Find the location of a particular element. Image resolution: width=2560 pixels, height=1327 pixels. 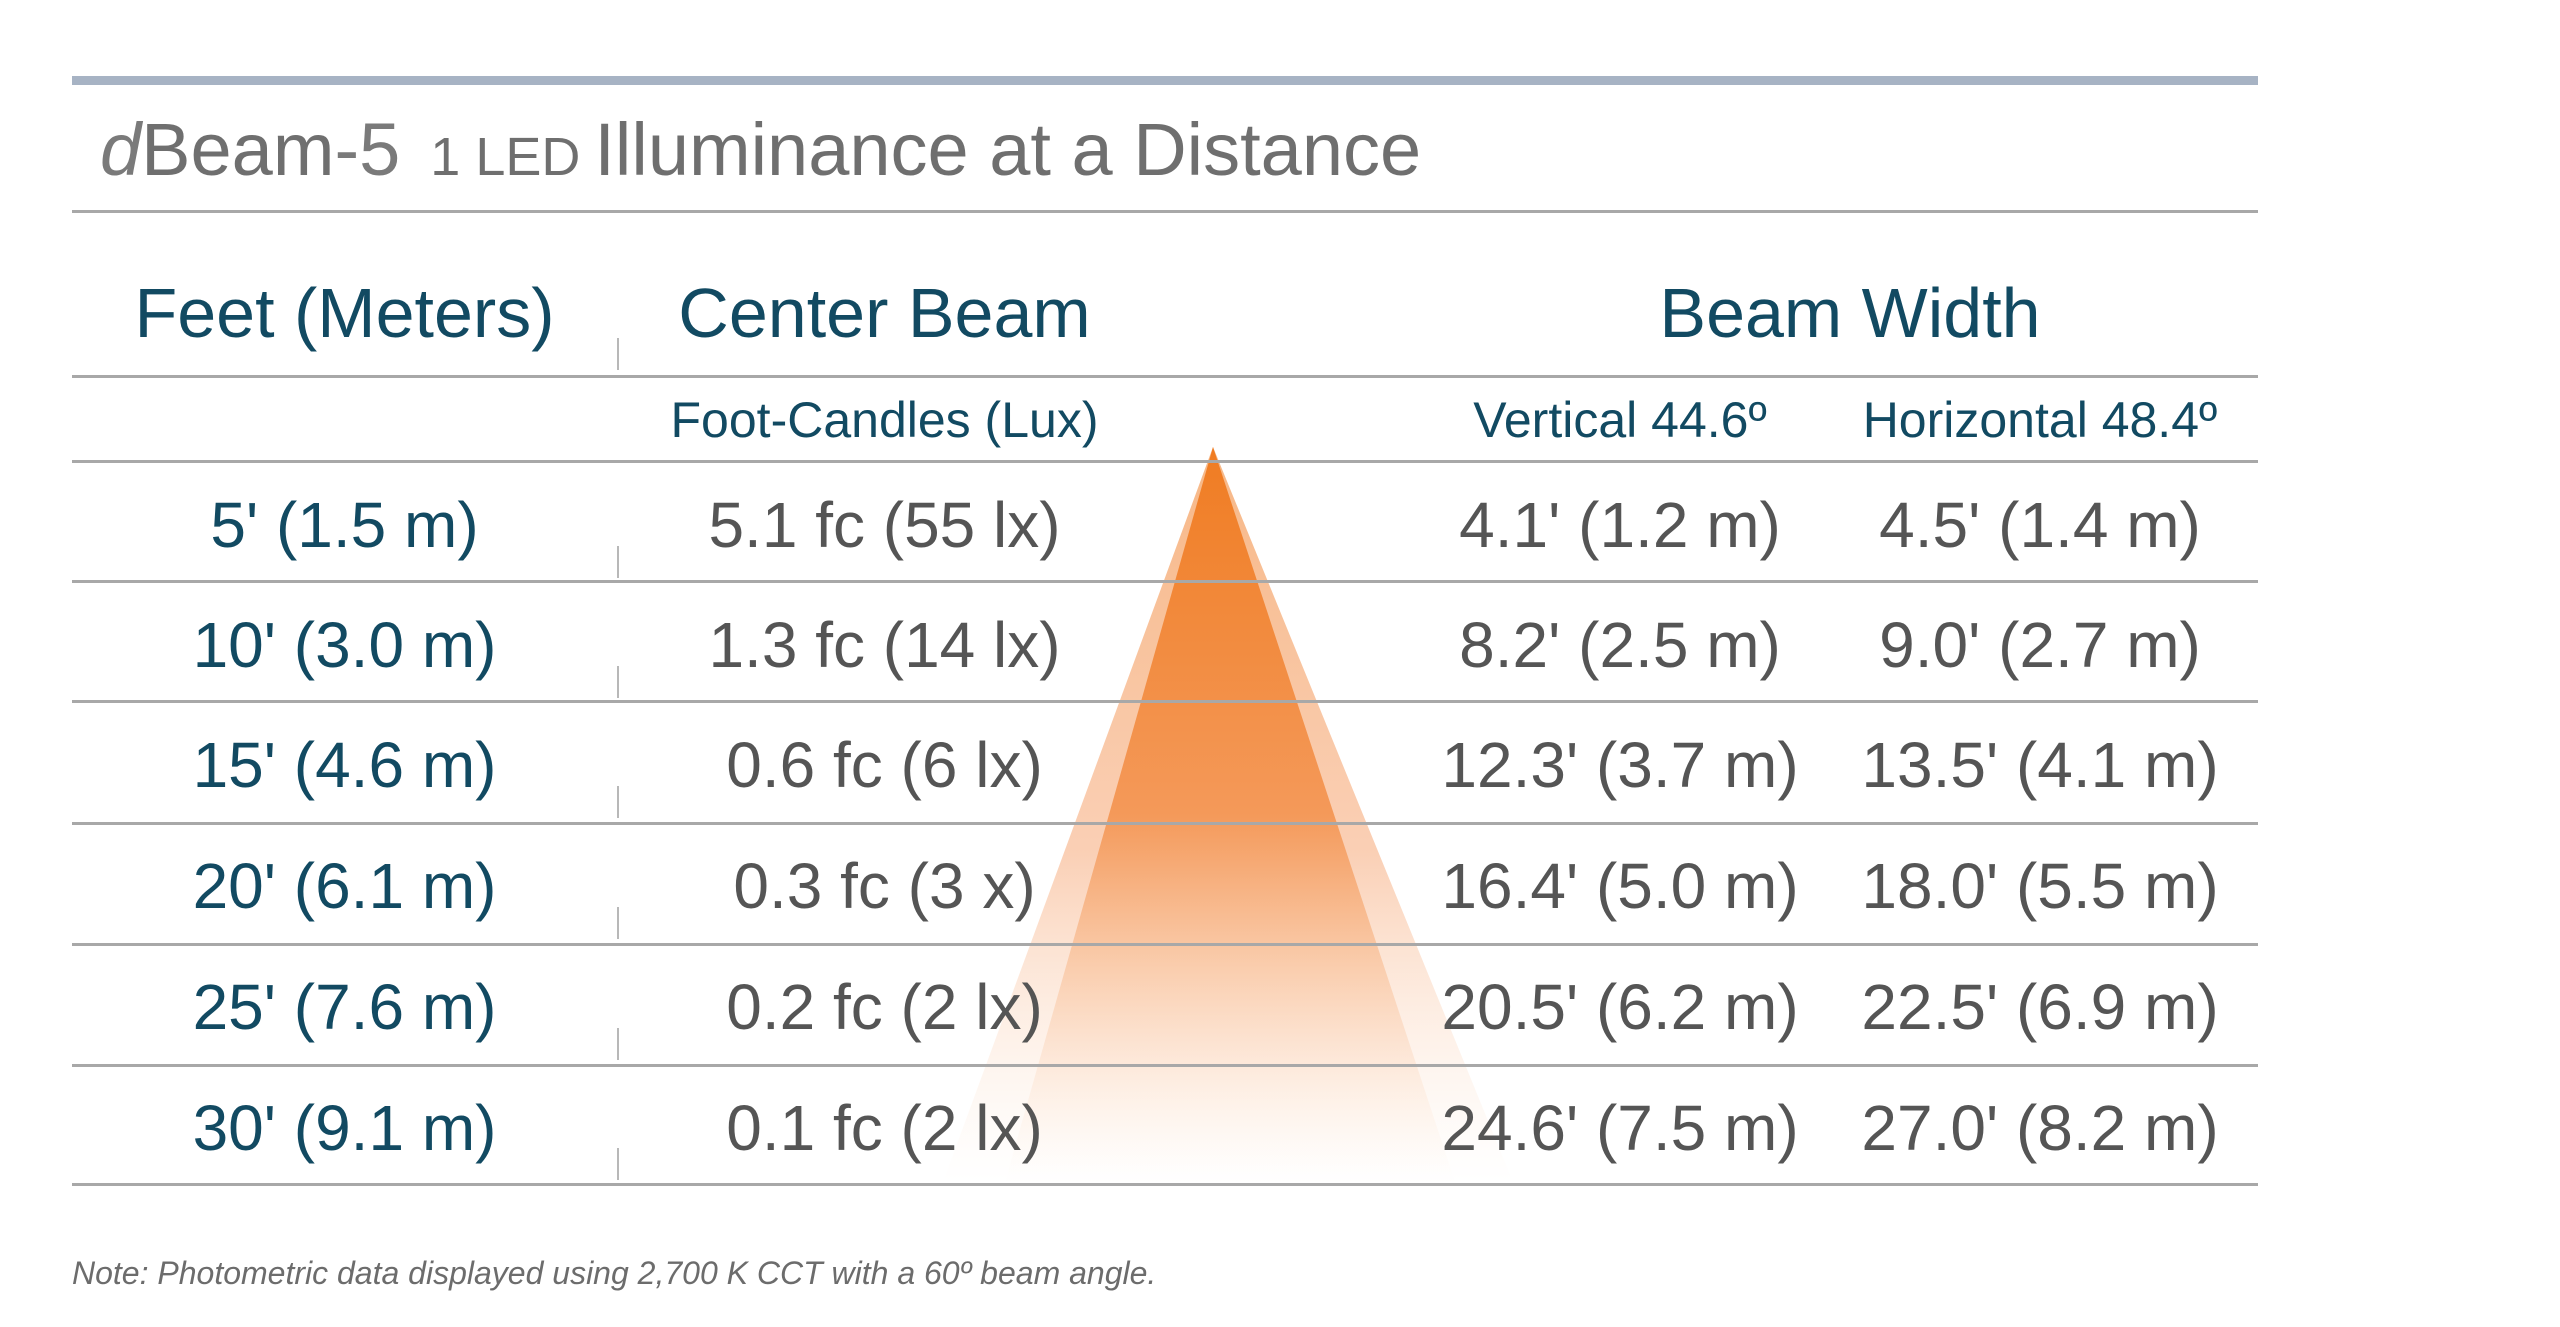

row-distance: 25' (7.6 m) is located at coordinates (344, 1007).